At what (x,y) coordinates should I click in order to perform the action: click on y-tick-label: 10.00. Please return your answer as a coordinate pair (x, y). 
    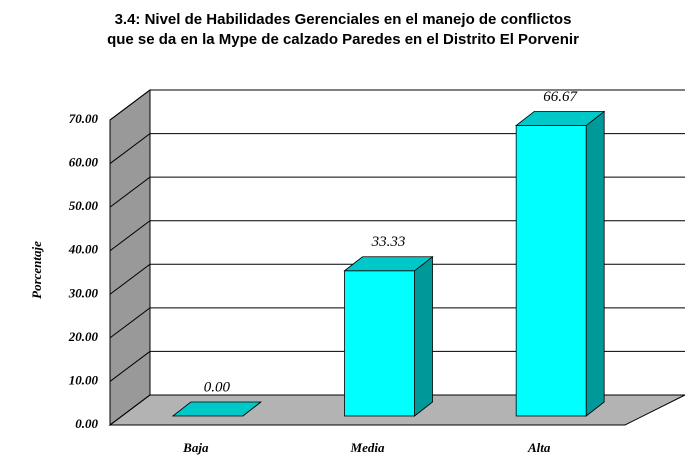
    Looking at the image, I should click on (84, 379).